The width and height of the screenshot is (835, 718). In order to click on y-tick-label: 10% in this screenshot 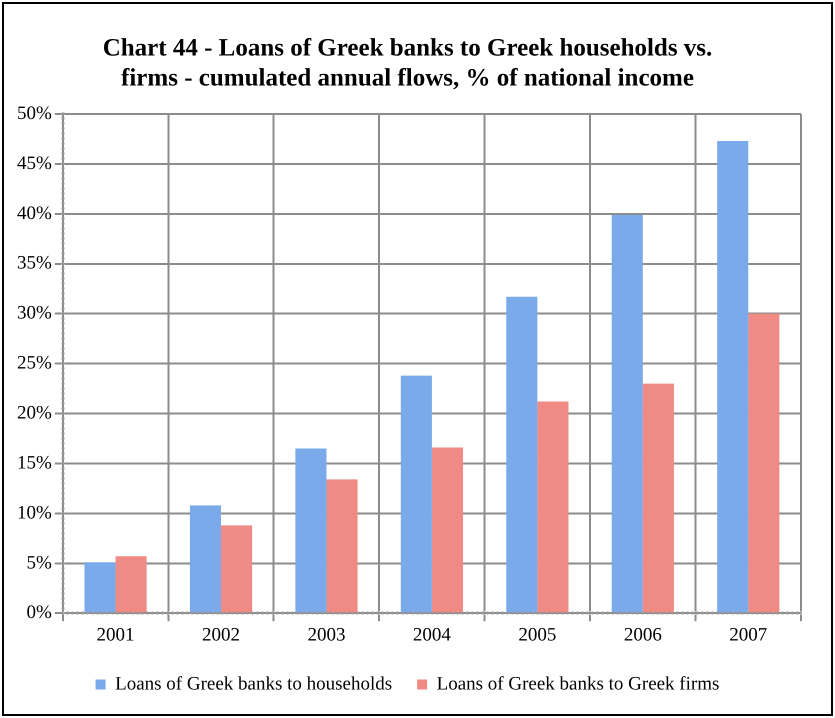, I will do `click(34, 513)`.